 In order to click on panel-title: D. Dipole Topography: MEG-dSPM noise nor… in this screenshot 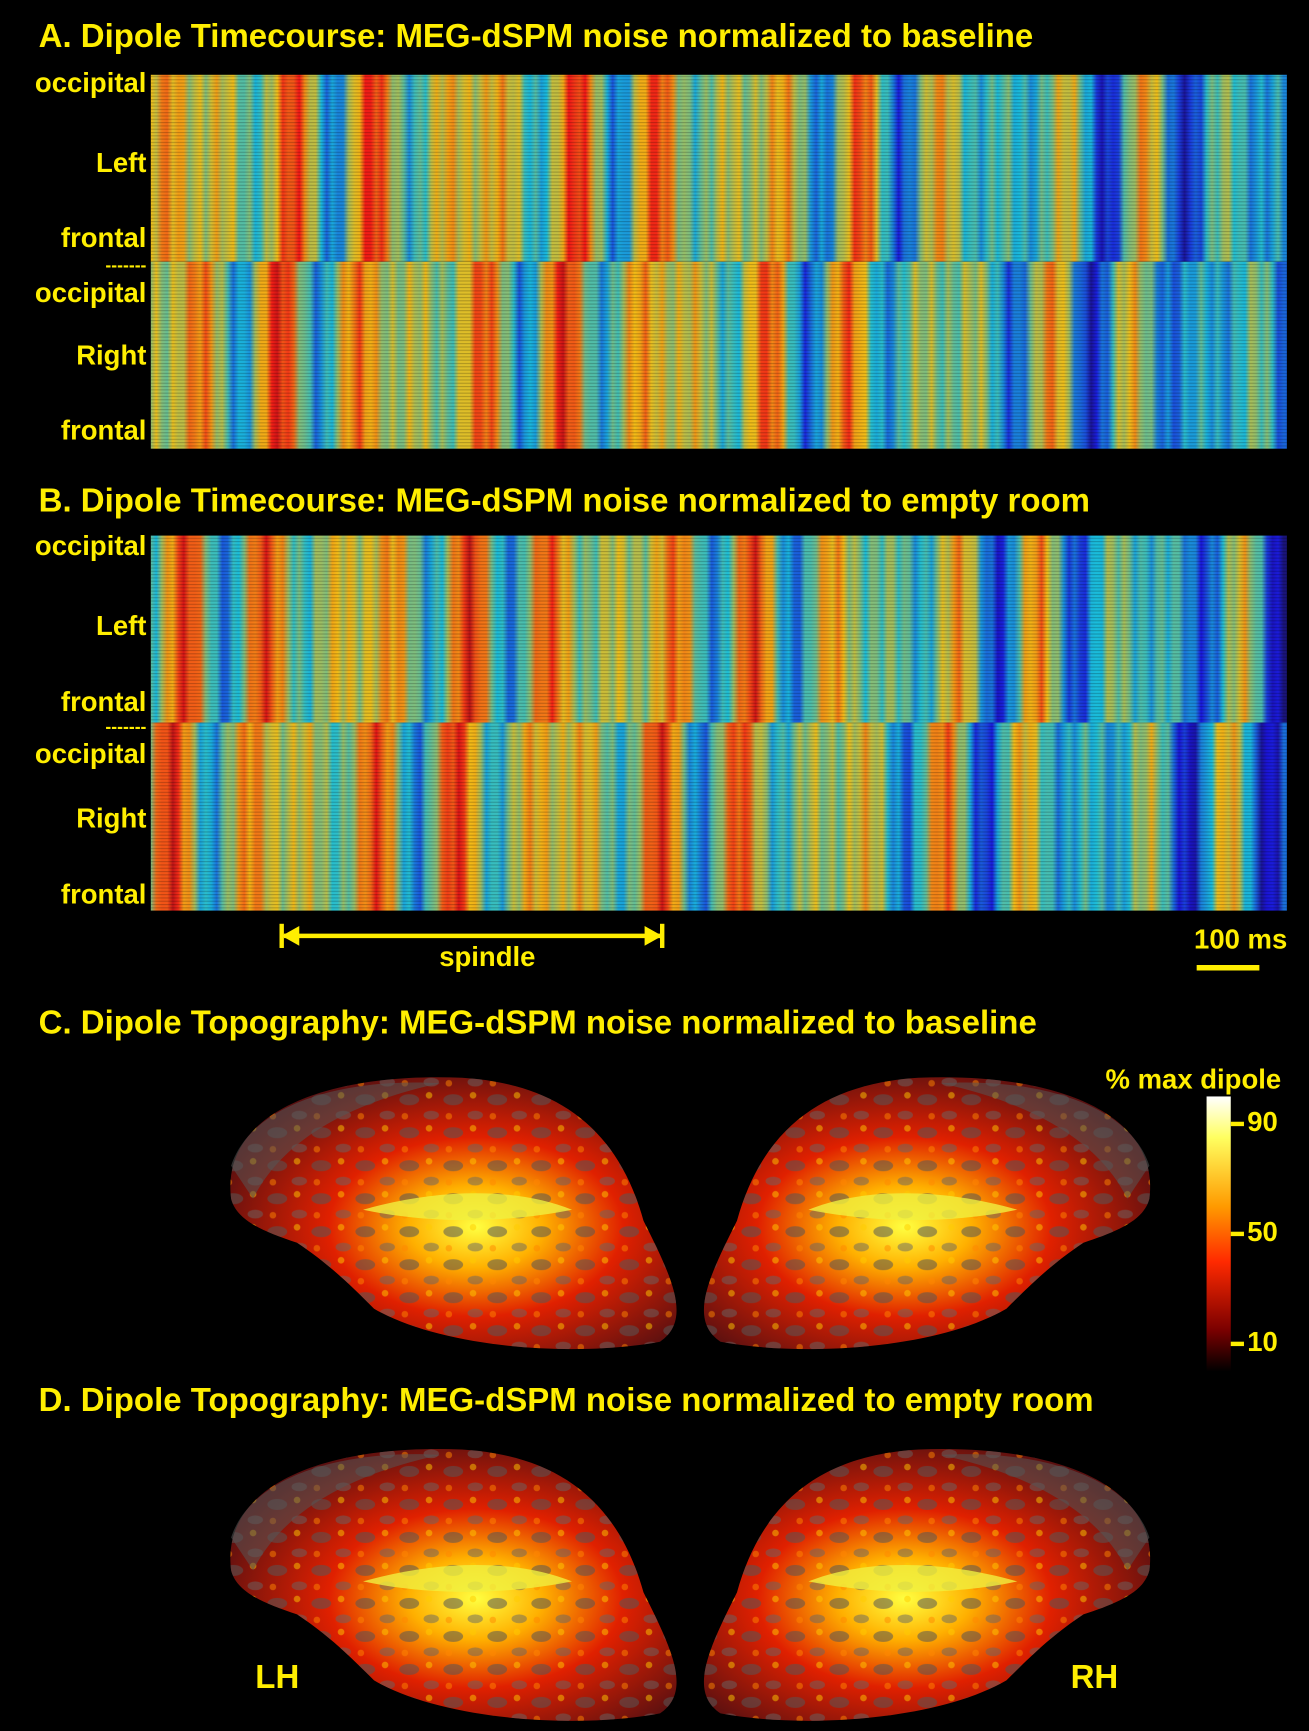, I will do `click(566, 1399)`.